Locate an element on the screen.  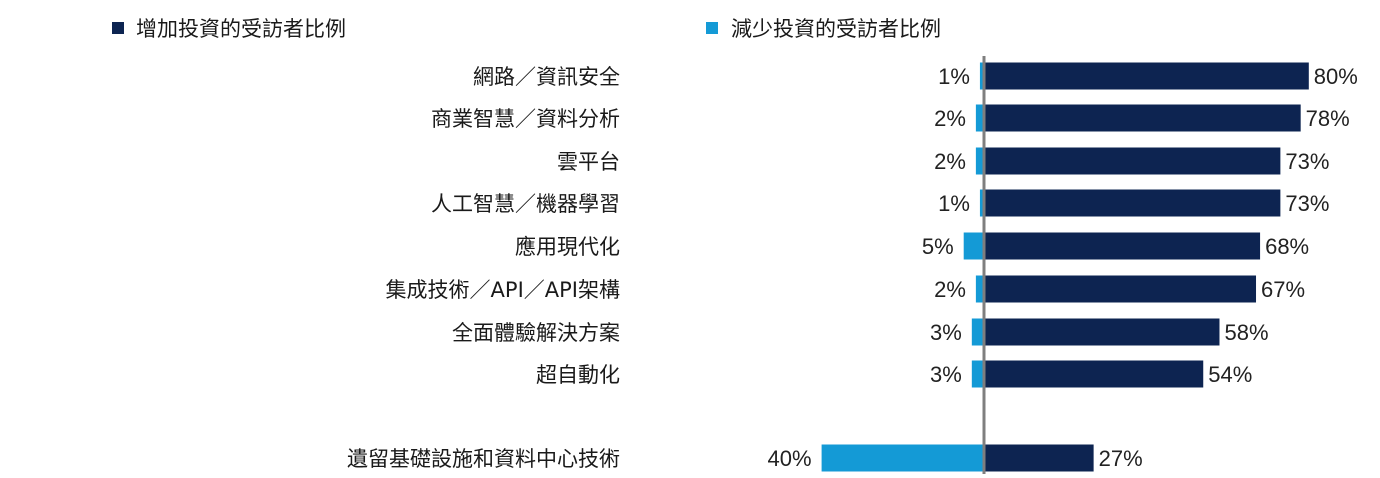
legend-label-increase: 增加投資的受訪者比例 is located at coordinates (241, 29).